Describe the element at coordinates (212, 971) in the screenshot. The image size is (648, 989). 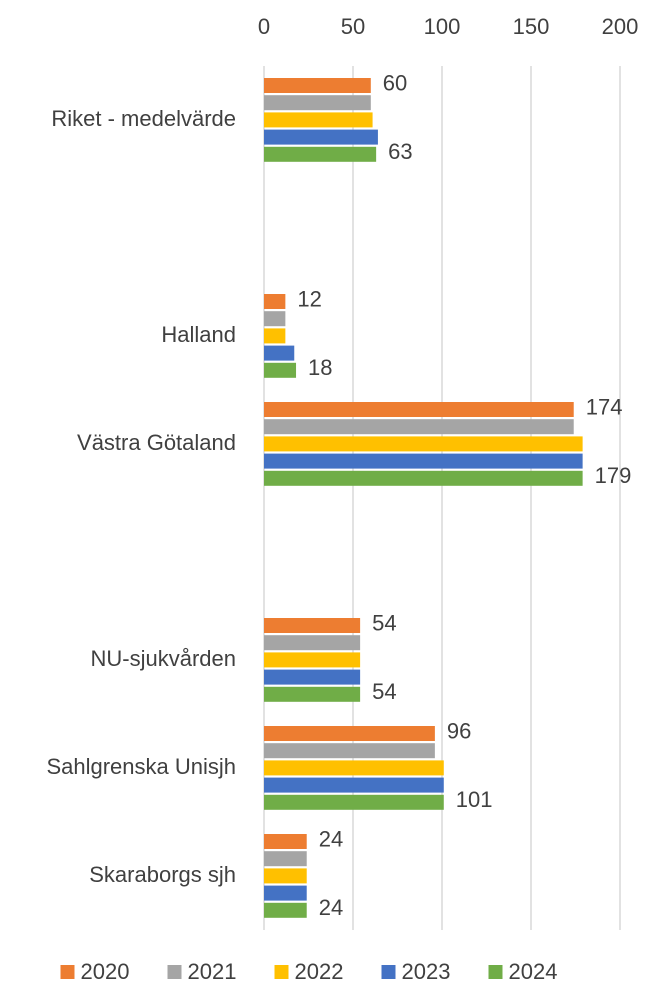
I see `legend-label: 2021` at that location.